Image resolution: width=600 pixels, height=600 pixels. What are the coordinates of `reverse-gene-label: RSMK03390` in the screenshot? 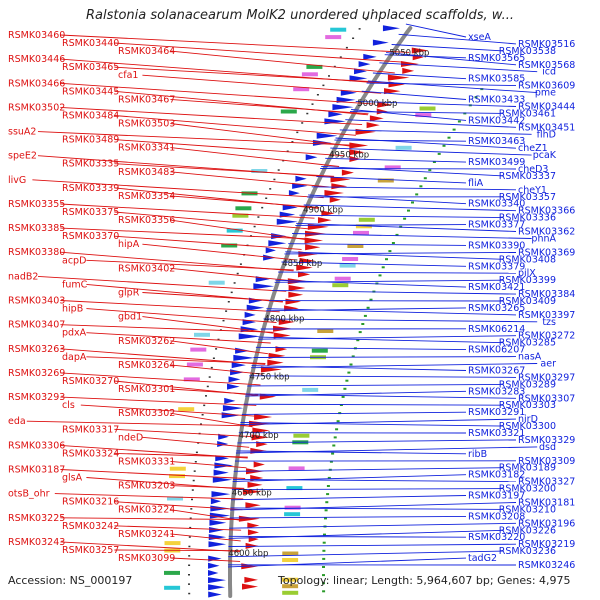 It's located at (496, 245).